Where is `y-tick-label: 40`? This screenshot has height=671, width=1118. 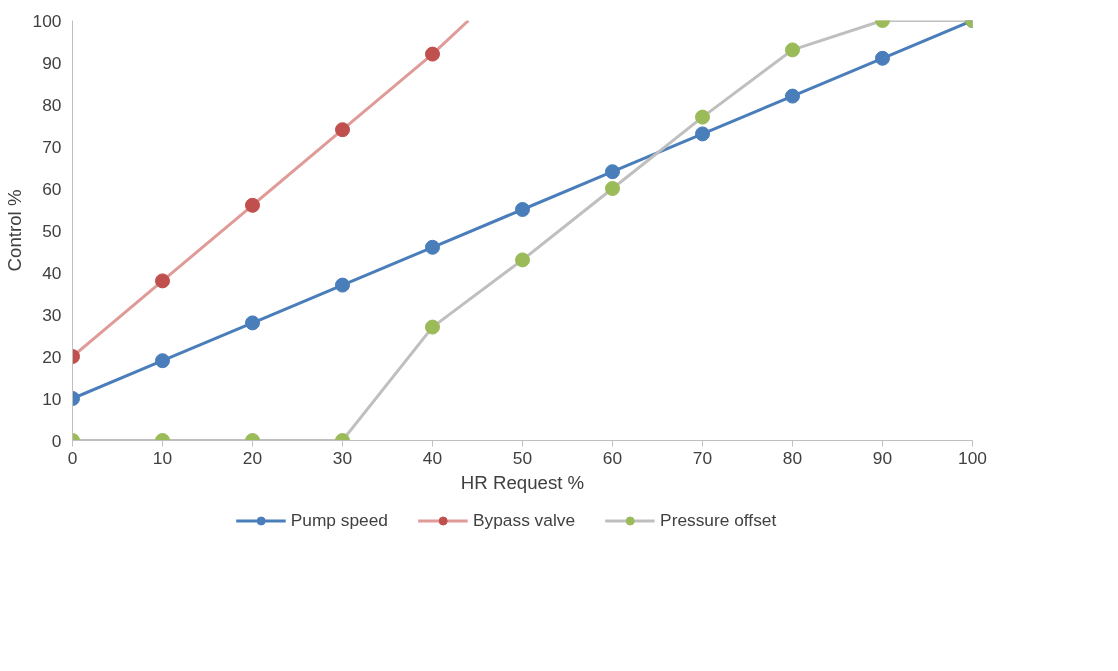 y-tick-label: 40 is located at coordinates (52, 272).